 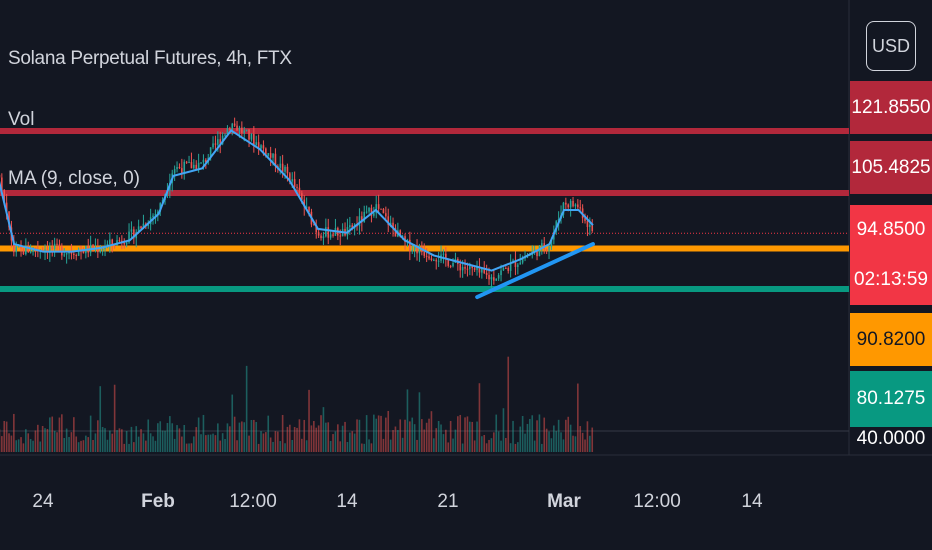 What do you see at coordinates (74, 178) in the screenshot?
I see `ma-legend: MA (9, close, 0)` at bounding box center [74, 178].